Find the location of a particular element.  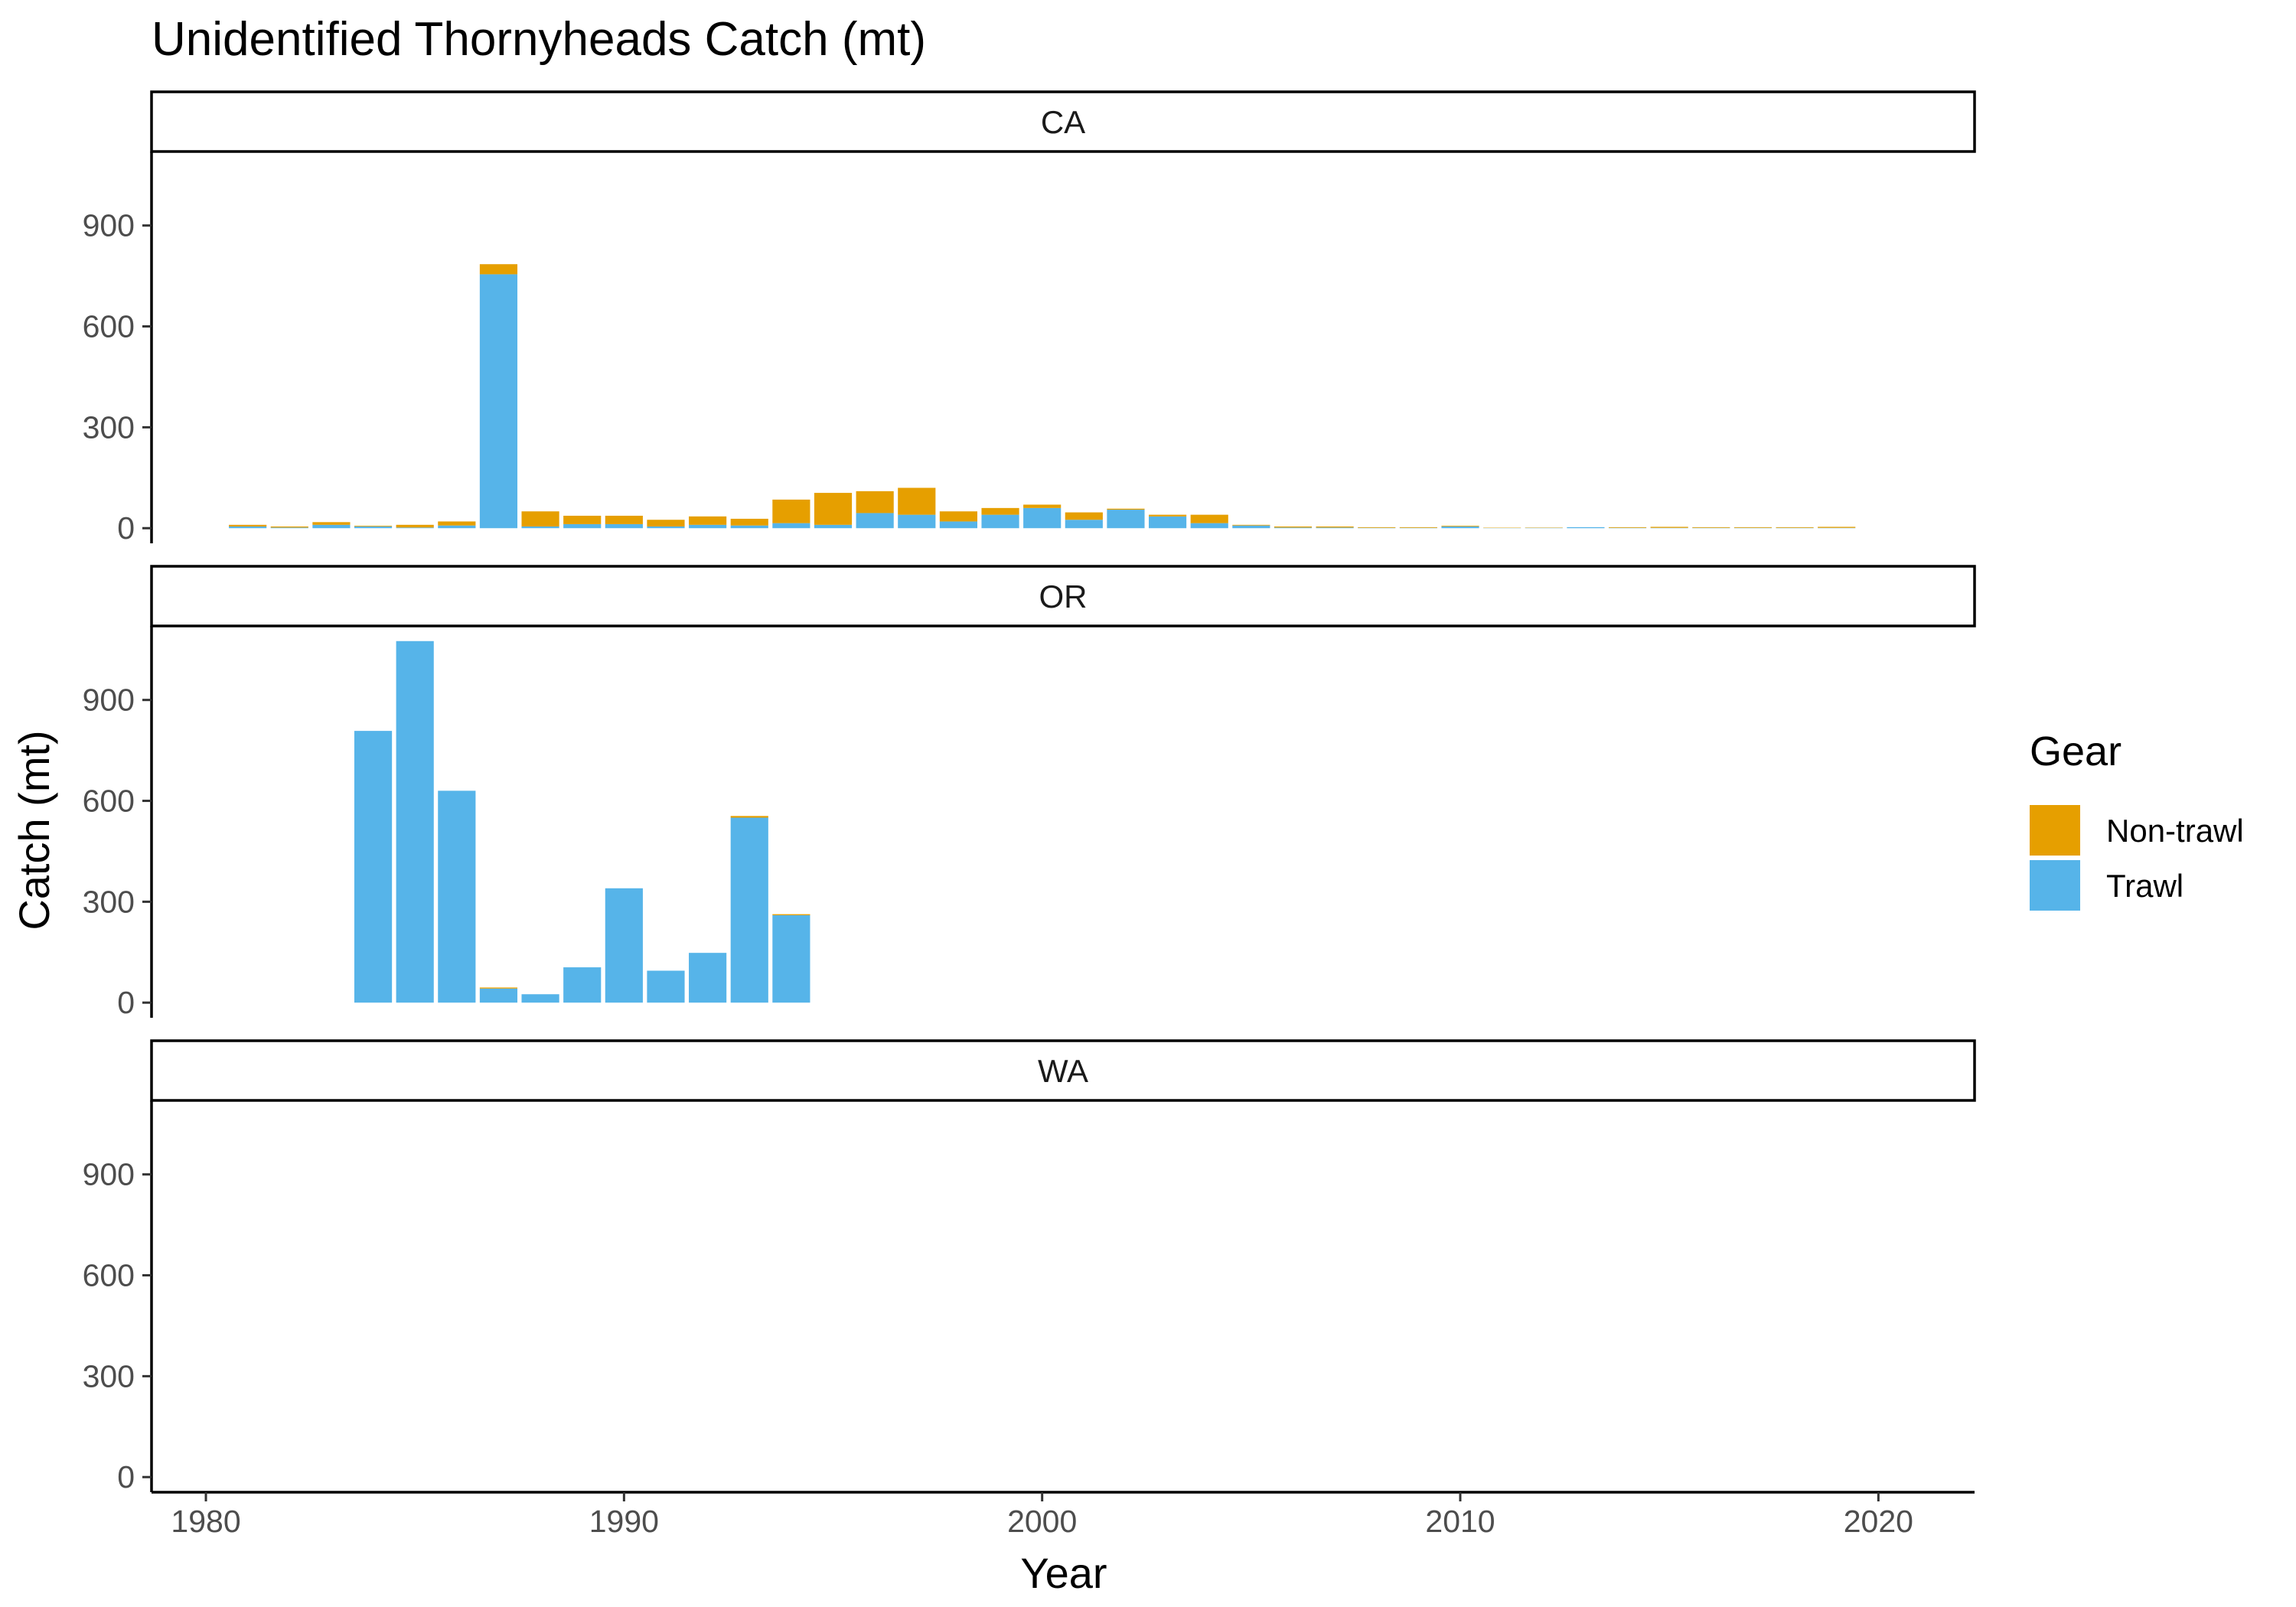

legend-key-trawl is located at coordinates (2055, 885).